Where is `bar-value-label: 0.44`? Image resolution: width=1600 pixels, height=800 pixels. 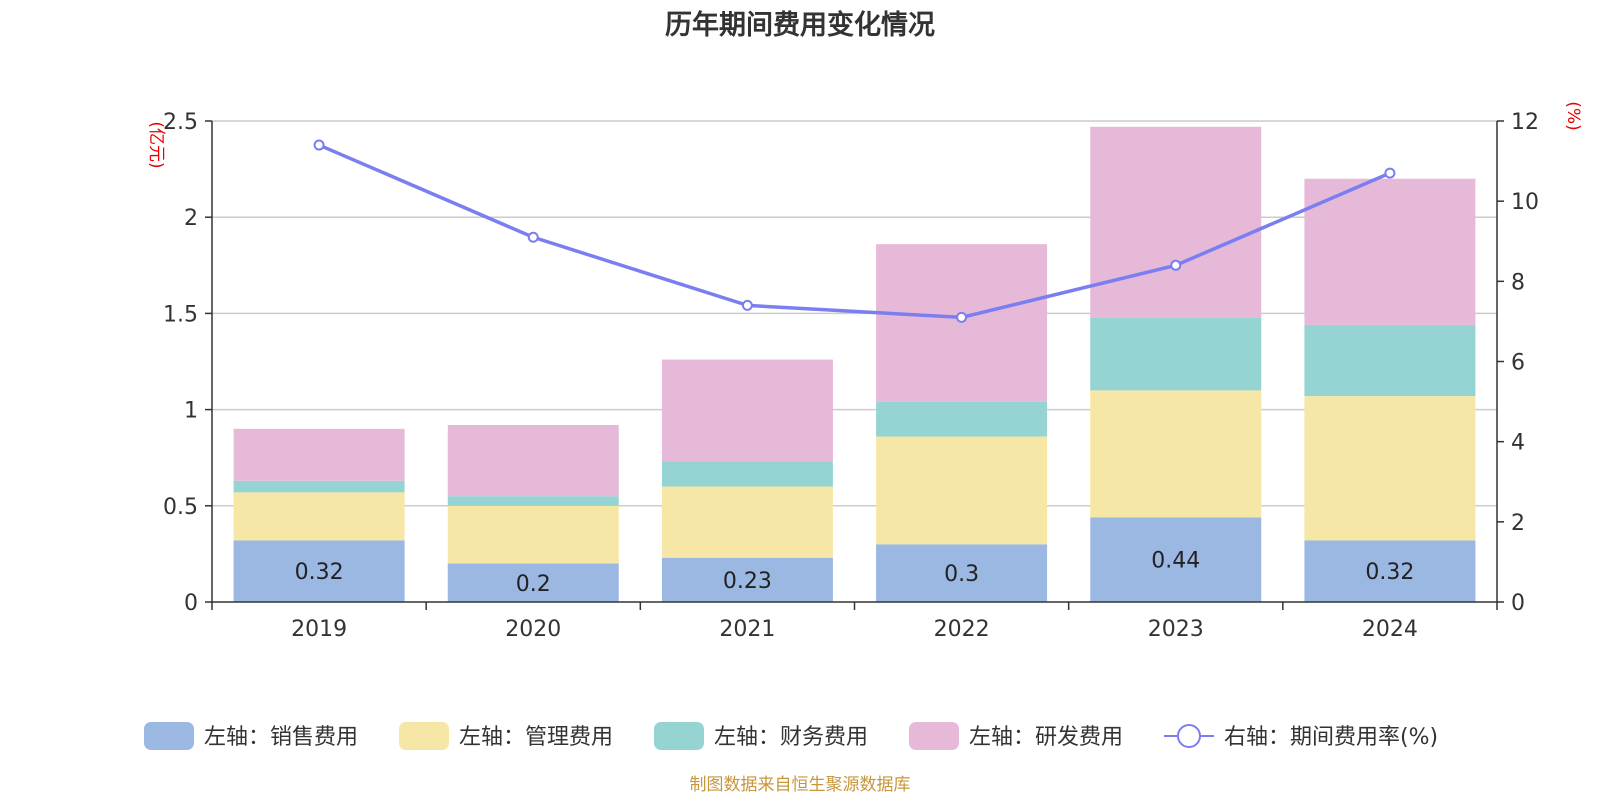 bar-value-label: 0.44 is located at coordinates (1175, 561).